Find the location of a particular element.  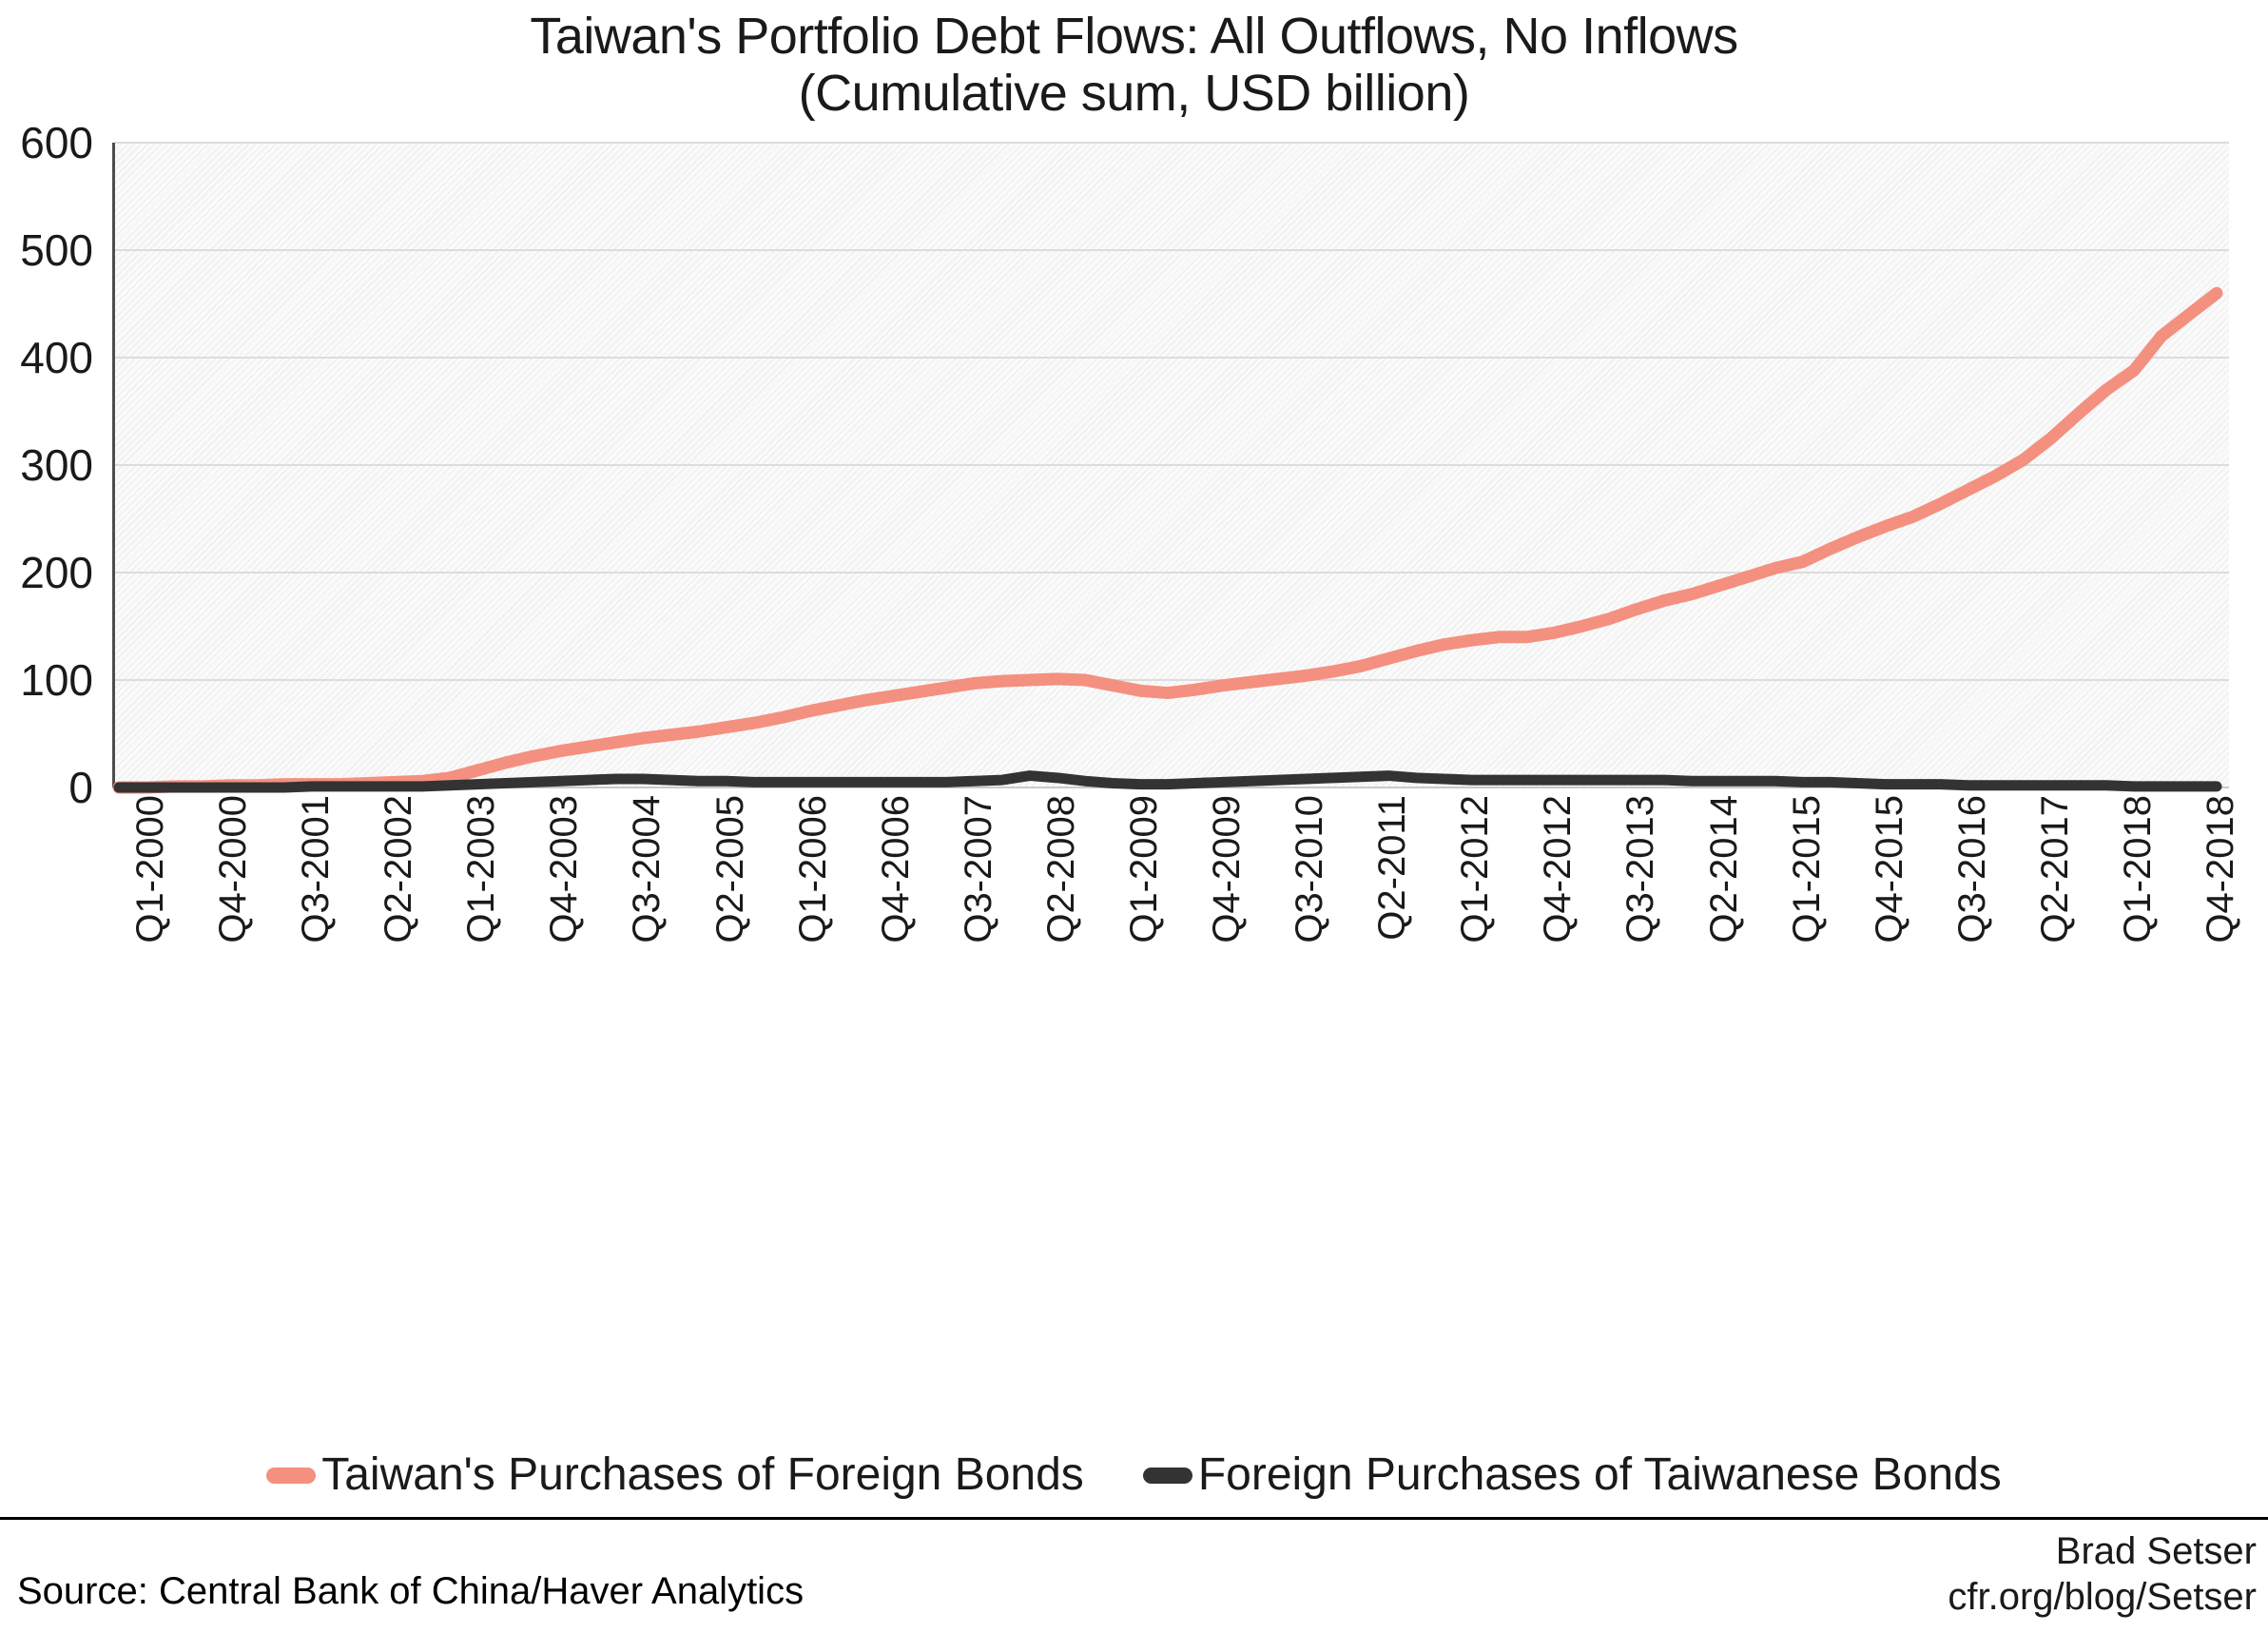

x-tick-label: Q3-2013 is located at coordinates (1641, 869).